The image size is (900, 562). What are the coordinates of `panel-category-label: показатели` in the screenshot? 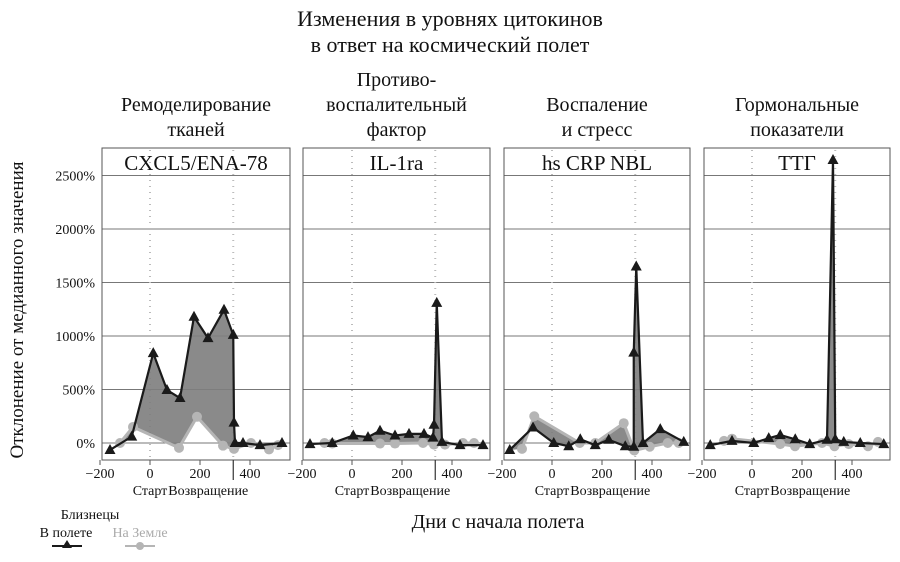 It's located at (797, 130).